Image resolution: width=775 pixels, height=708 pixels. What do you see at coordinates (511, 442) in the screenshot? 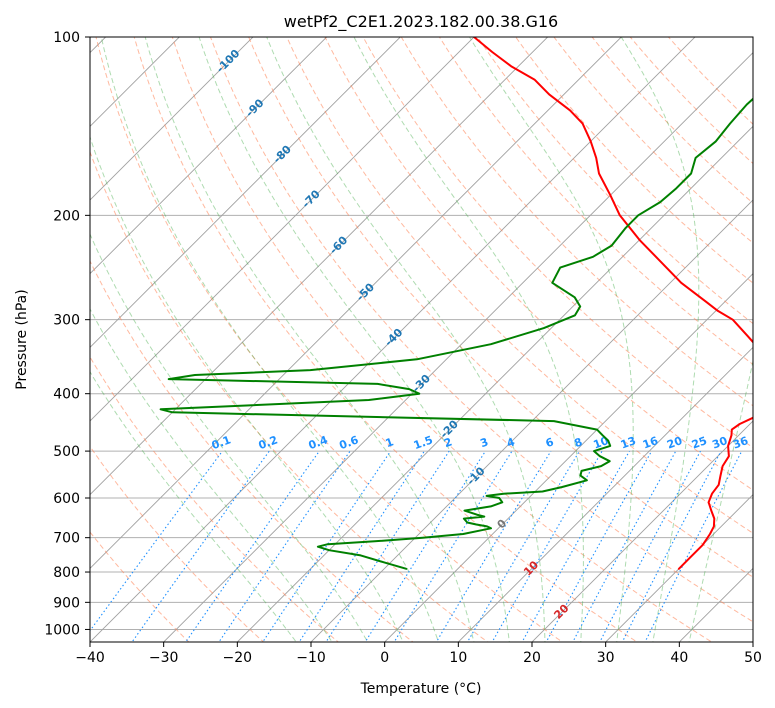
I see `mixing-ratio-label: 4` at bounding box center [511, 442].